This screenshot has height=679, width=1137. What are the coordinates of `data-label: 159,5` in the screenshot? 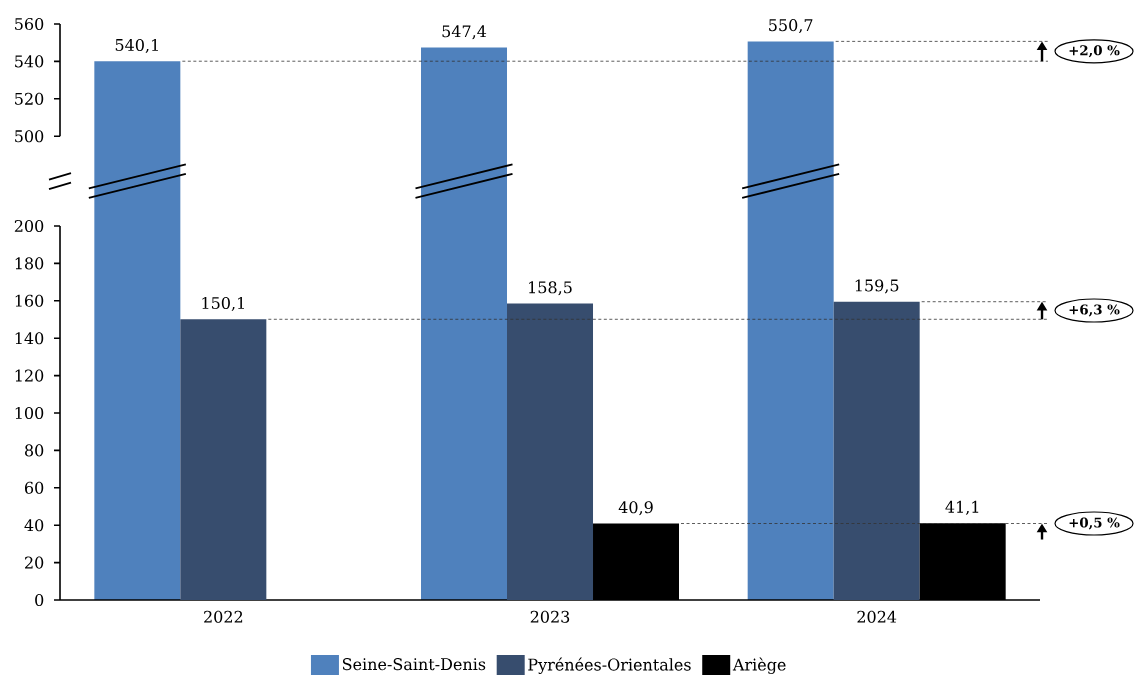 It's located at (877, 286).